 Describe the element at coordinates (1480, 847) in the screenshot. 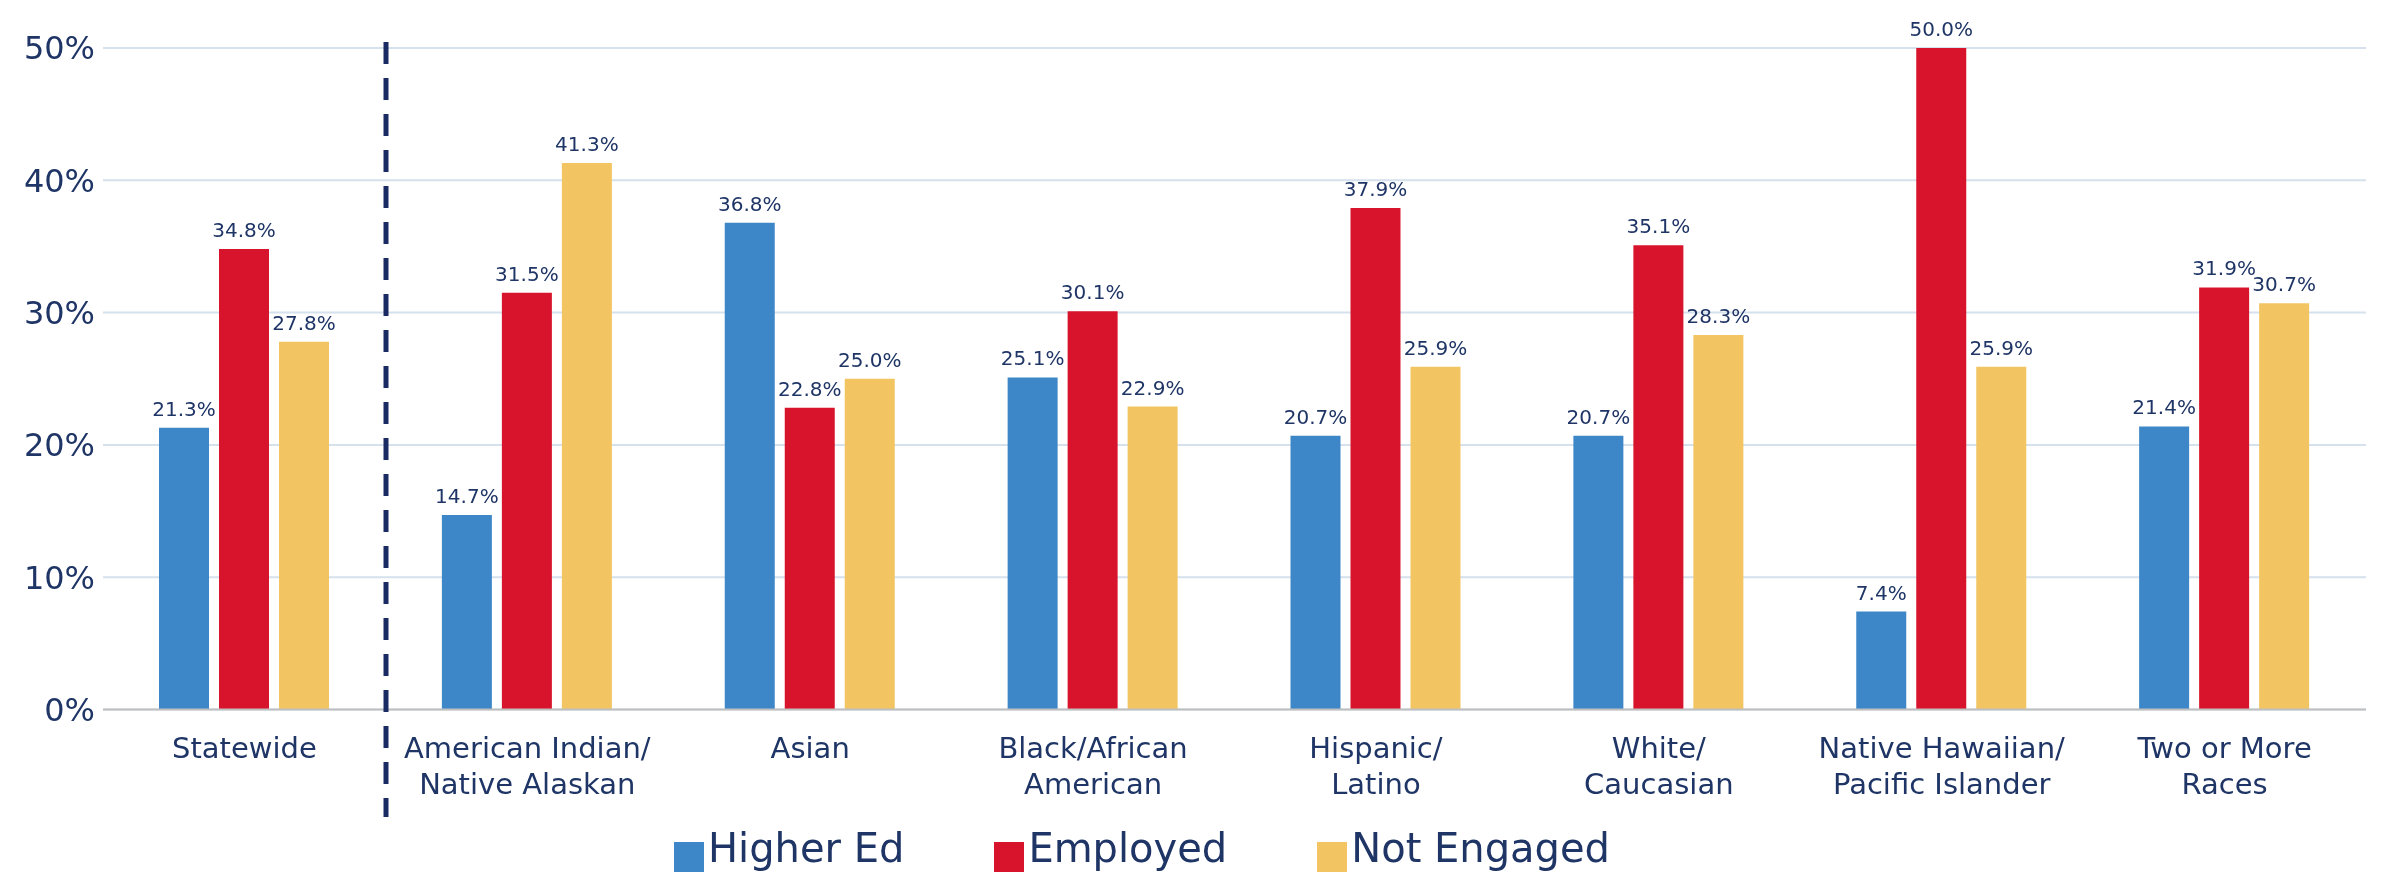

I see `legend-label: Not Engaged` at that location.